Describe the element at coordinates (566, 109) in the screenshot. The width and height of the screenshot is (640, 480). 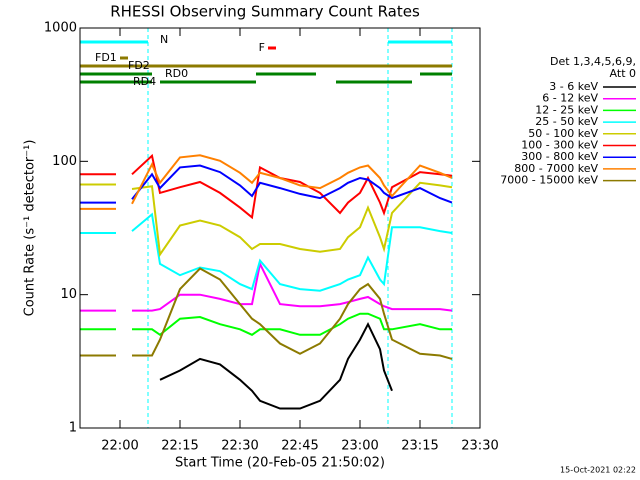
I see `legend-label: 12 - 25 keV` at that location.